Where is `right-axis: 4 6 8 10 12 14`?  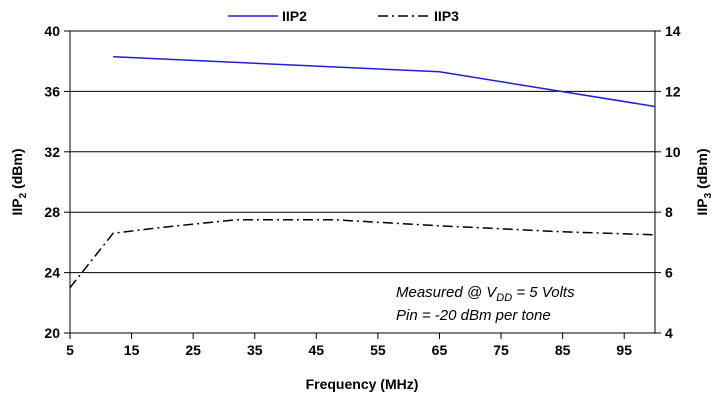 right-axis: 4 6 8 10 12 14 is located at coordinates (668, 182).